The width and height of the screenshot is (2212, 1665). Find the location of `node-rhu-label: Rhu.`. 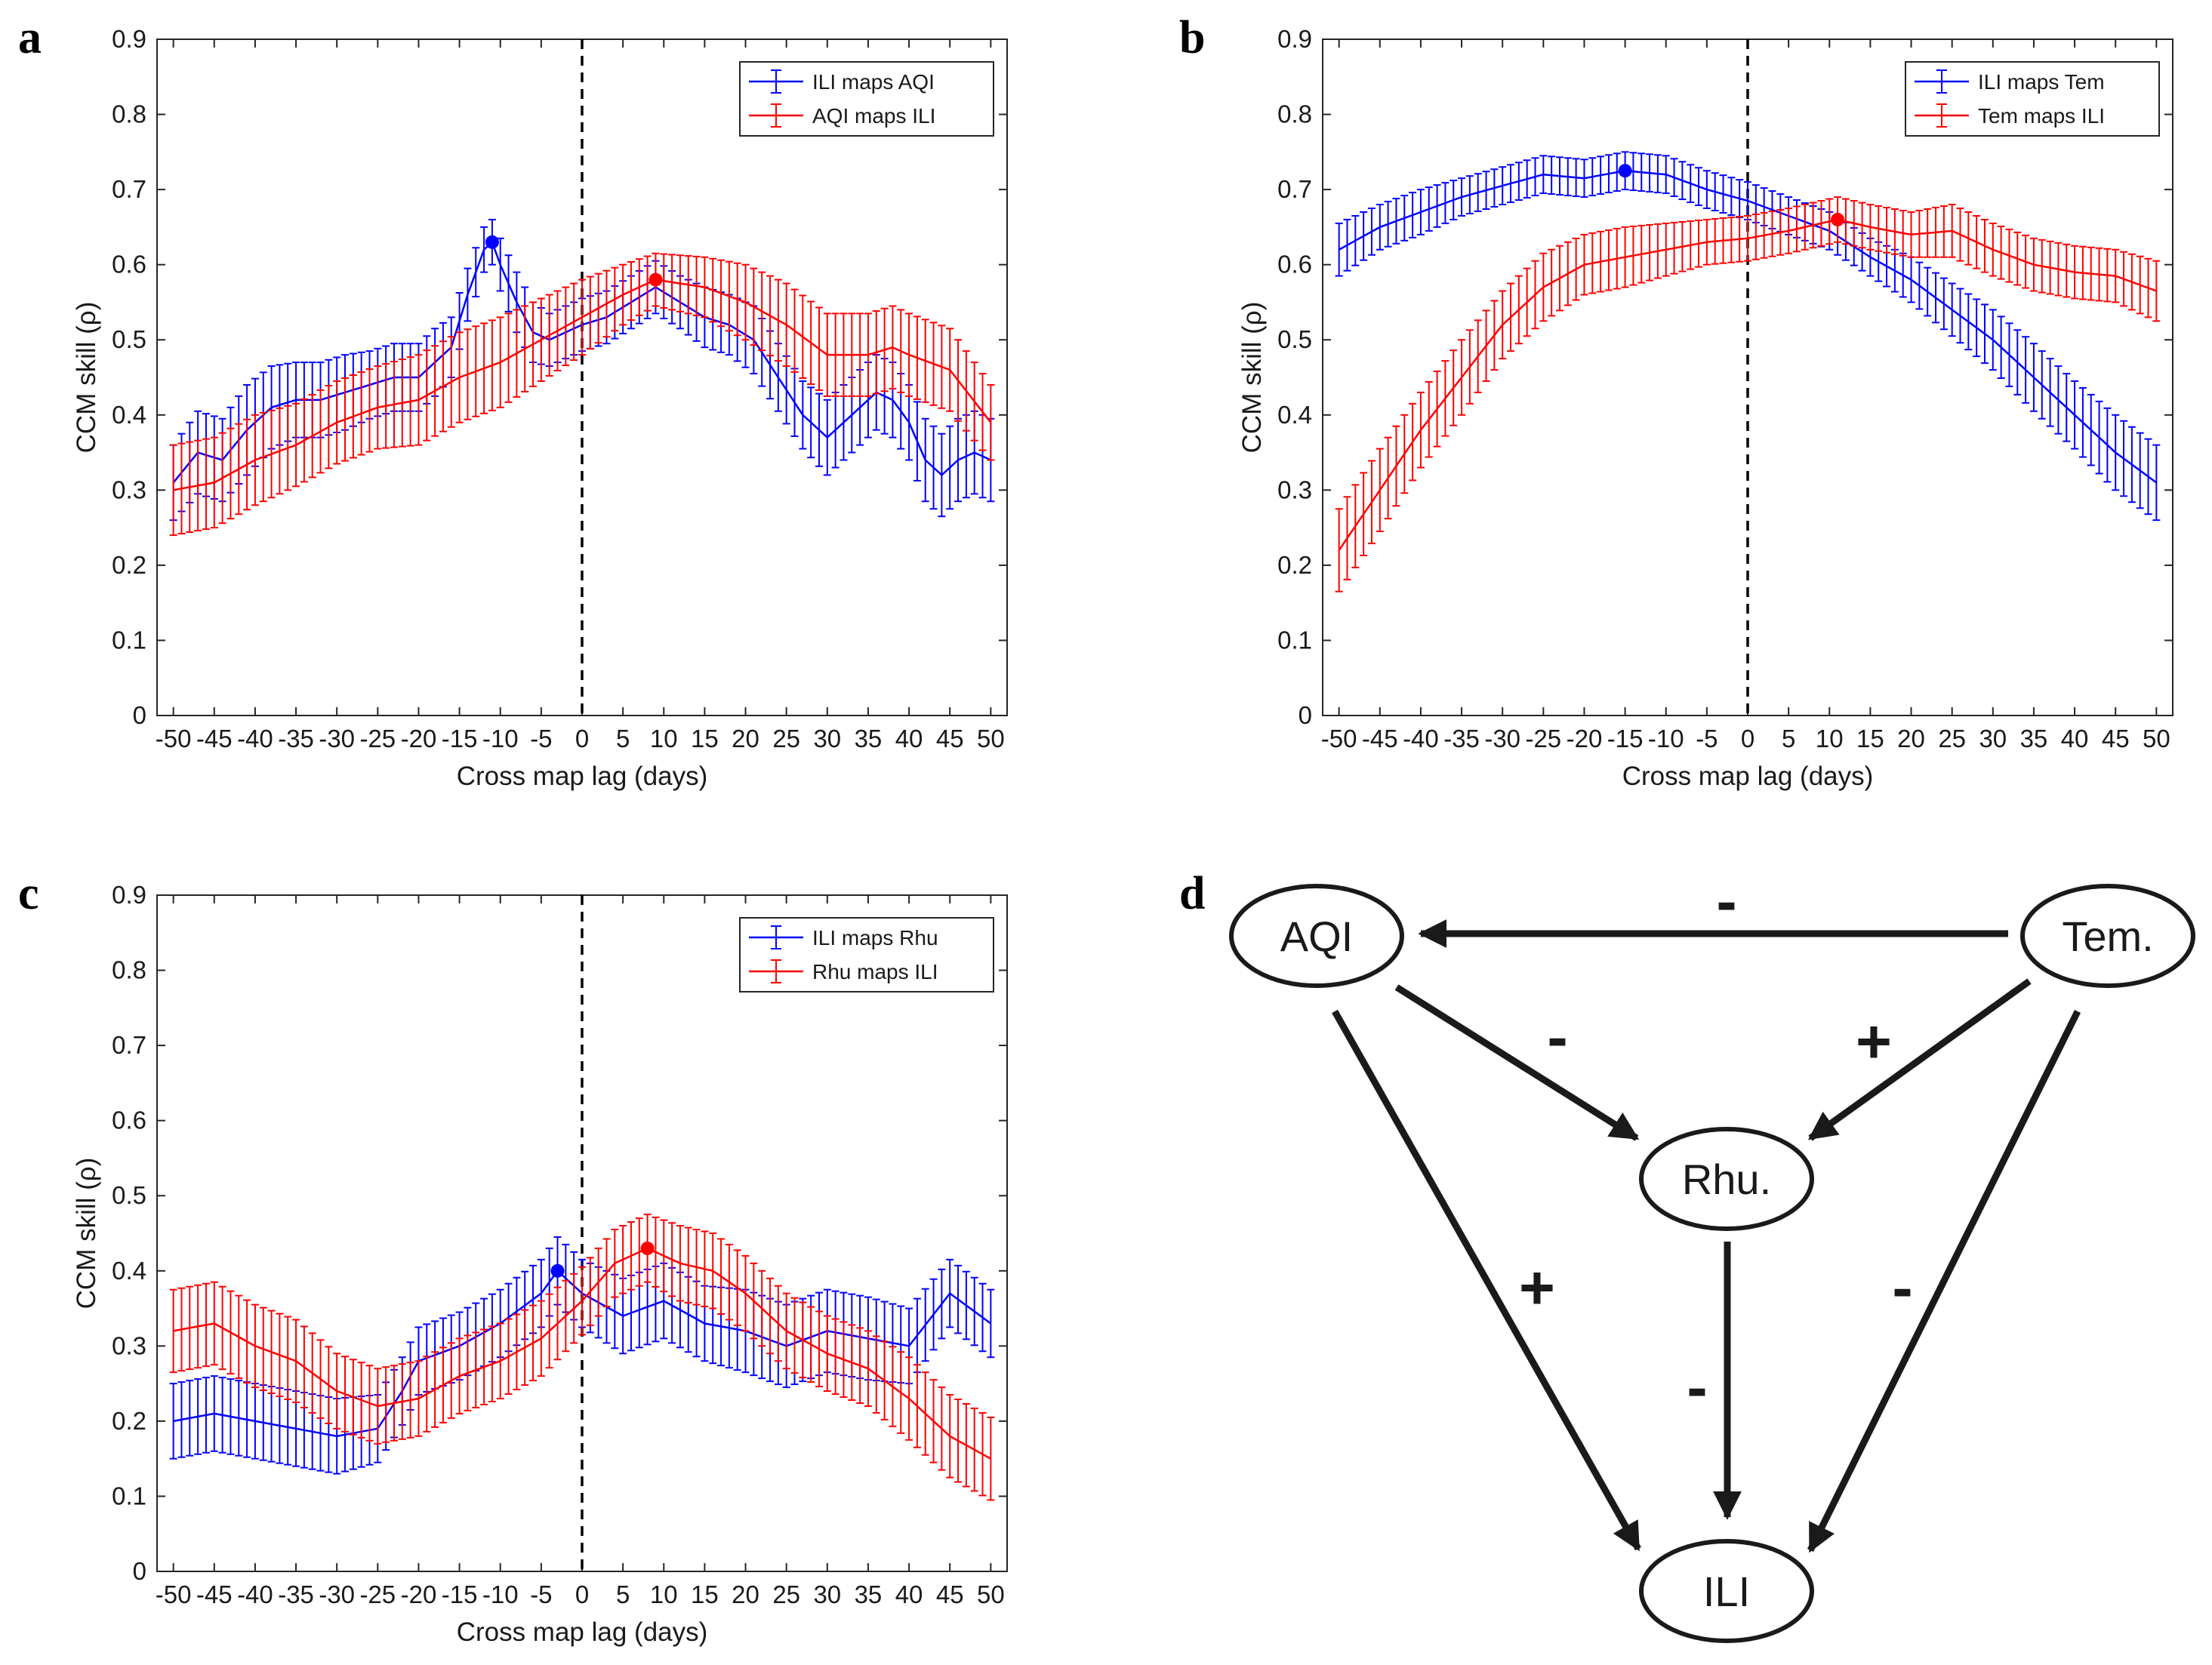

node-rhu-label: Rhu. is located at coordinates (1726, 1179).